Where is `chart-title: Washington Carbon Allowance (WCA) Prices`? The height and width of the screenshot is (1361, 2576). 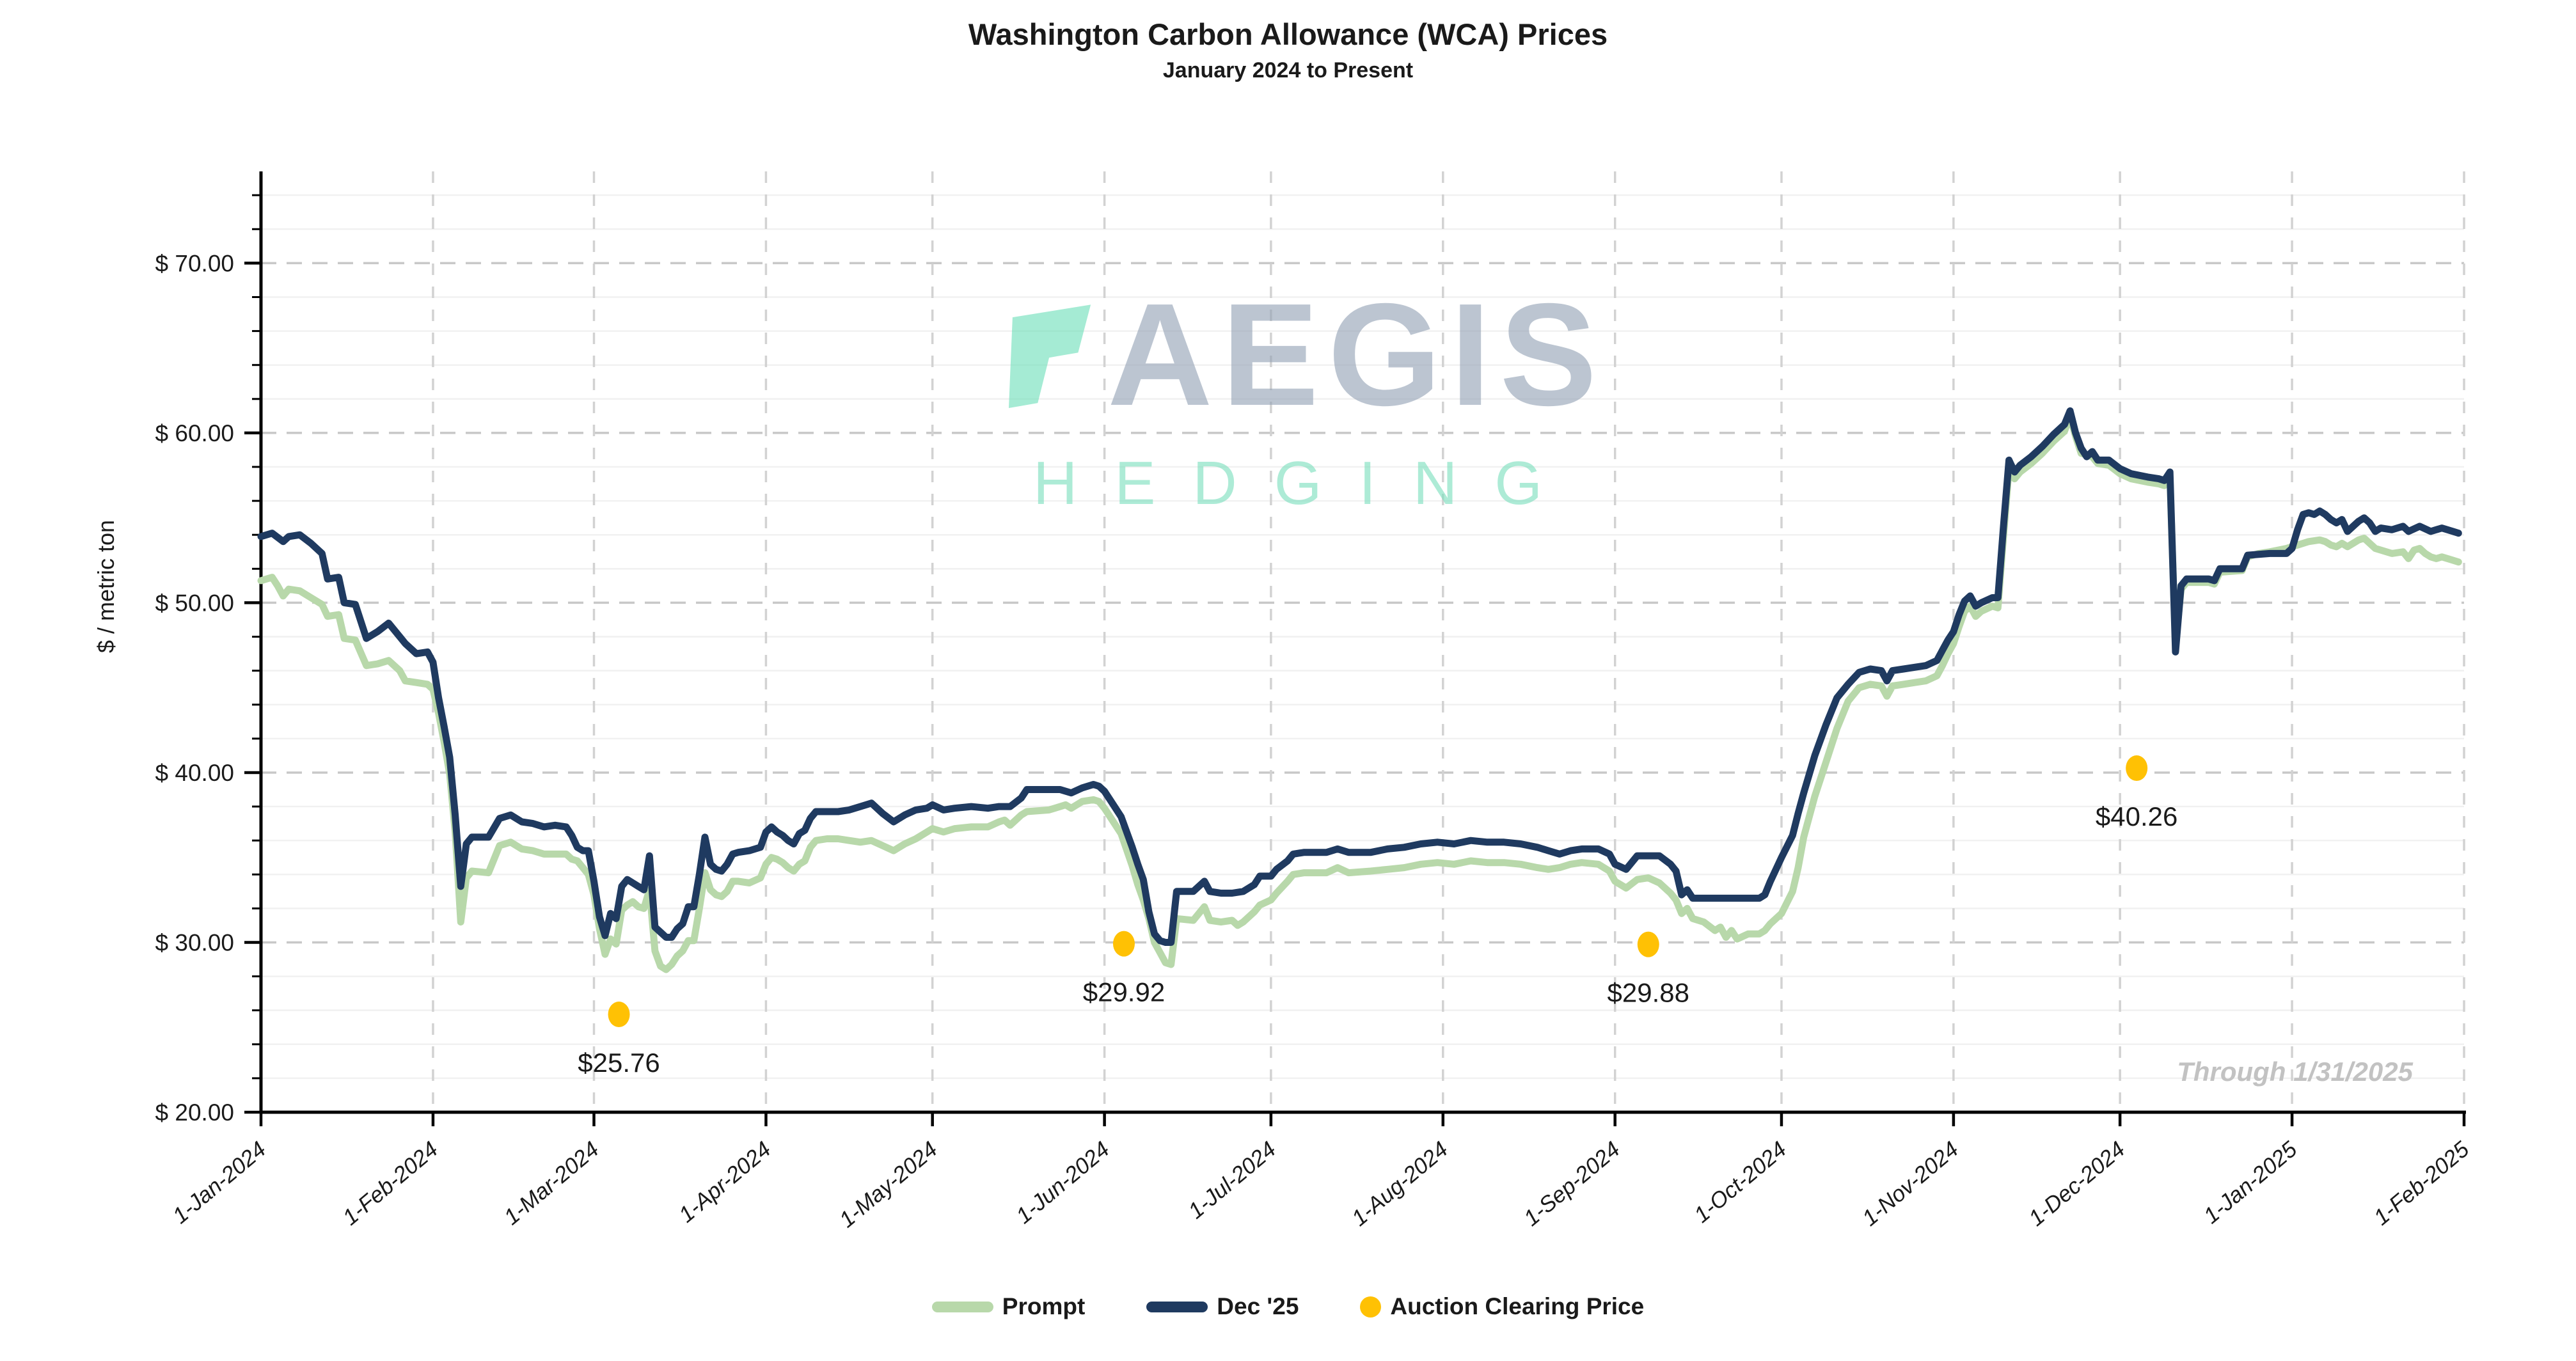
chart-title: Washington Carbon Allowance (WCA) Prices is located at coordinates (1288, 34).